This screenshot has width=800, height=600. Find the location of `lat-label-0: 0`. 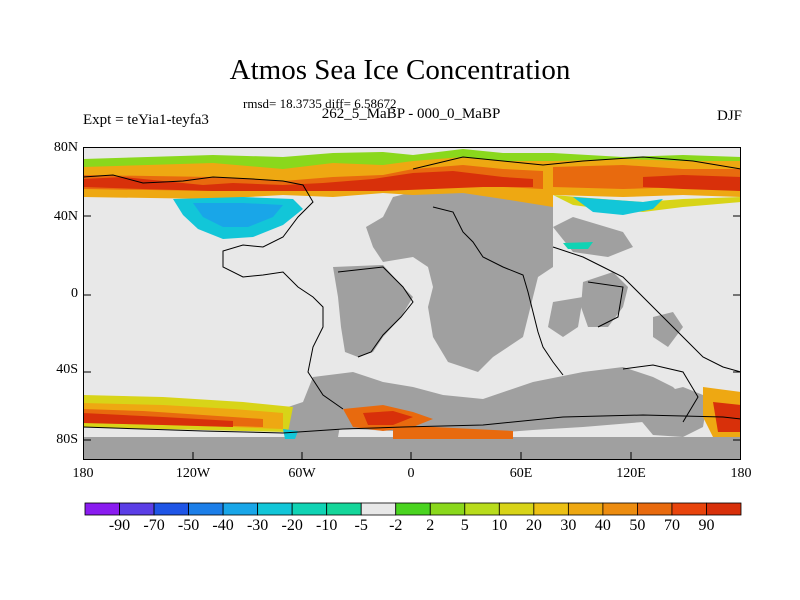

lat-label-0: 0 is located at coordinates (74, 293).